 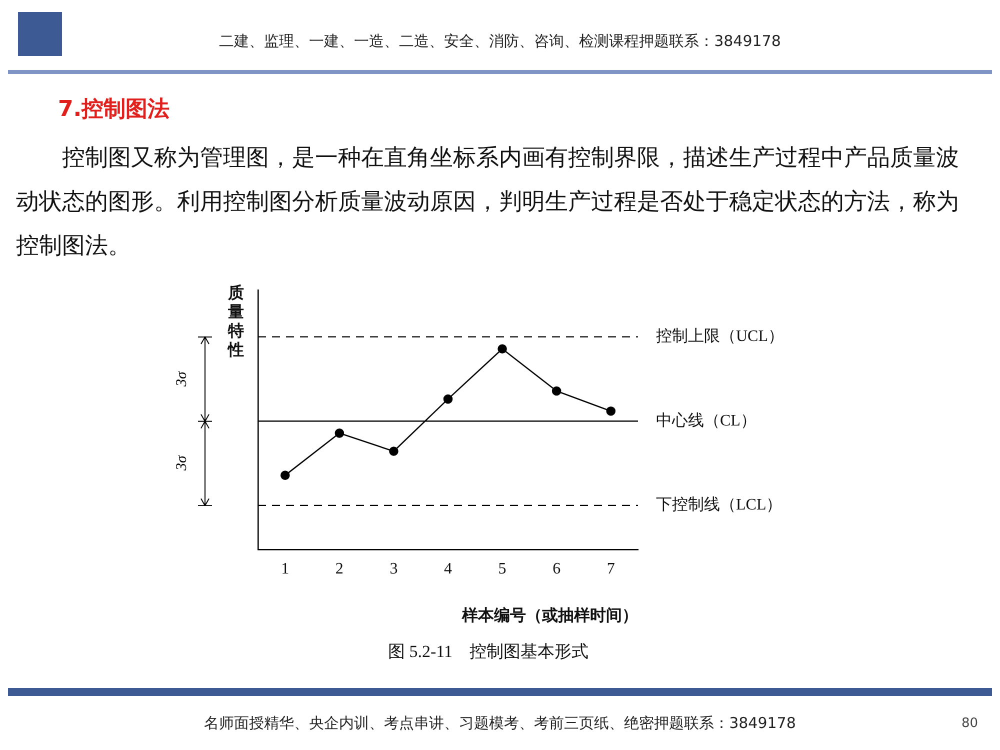 I want to click on x-tick-label: 5, so click(x=502, y=569).